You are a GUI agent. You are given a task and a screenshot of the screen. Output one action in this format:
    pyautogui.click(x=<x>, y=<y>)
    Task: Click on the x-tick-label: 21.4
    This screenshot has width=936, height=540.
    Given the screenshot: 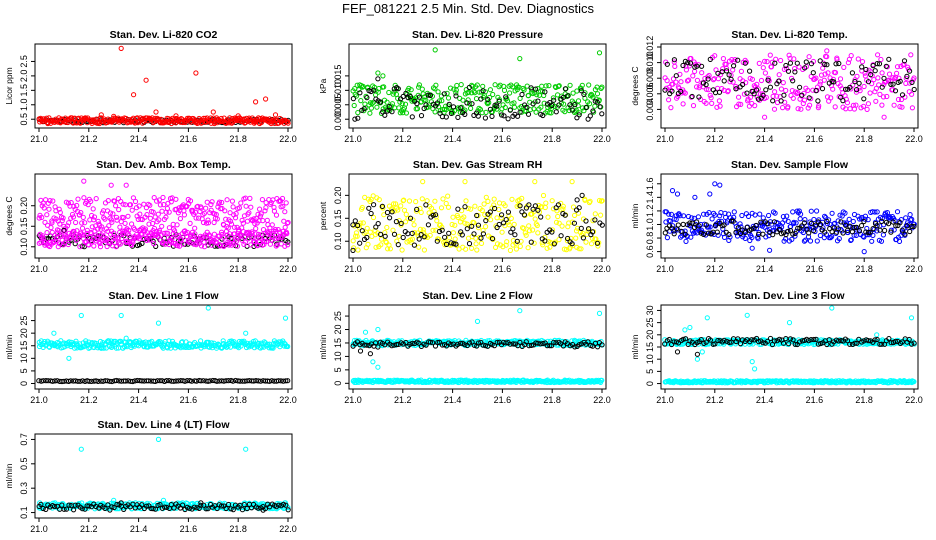 What is the action you would take?
    pyautogui.click(x=453, y=139)
    